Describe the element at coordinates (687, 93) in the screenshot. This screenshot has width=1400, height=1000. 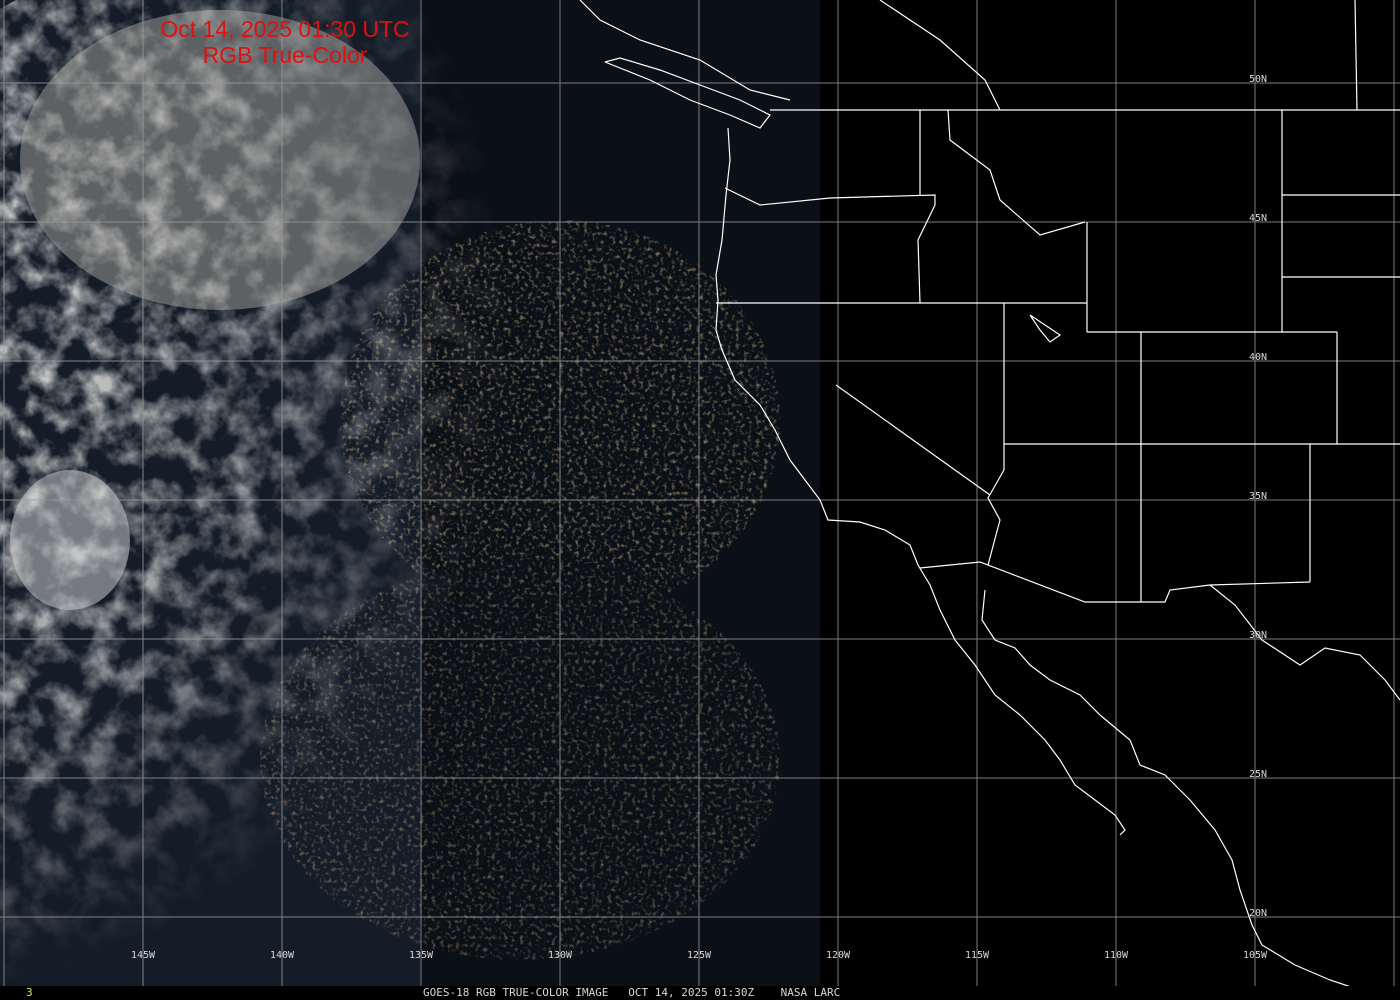
I see `vancouver-island` at that location.